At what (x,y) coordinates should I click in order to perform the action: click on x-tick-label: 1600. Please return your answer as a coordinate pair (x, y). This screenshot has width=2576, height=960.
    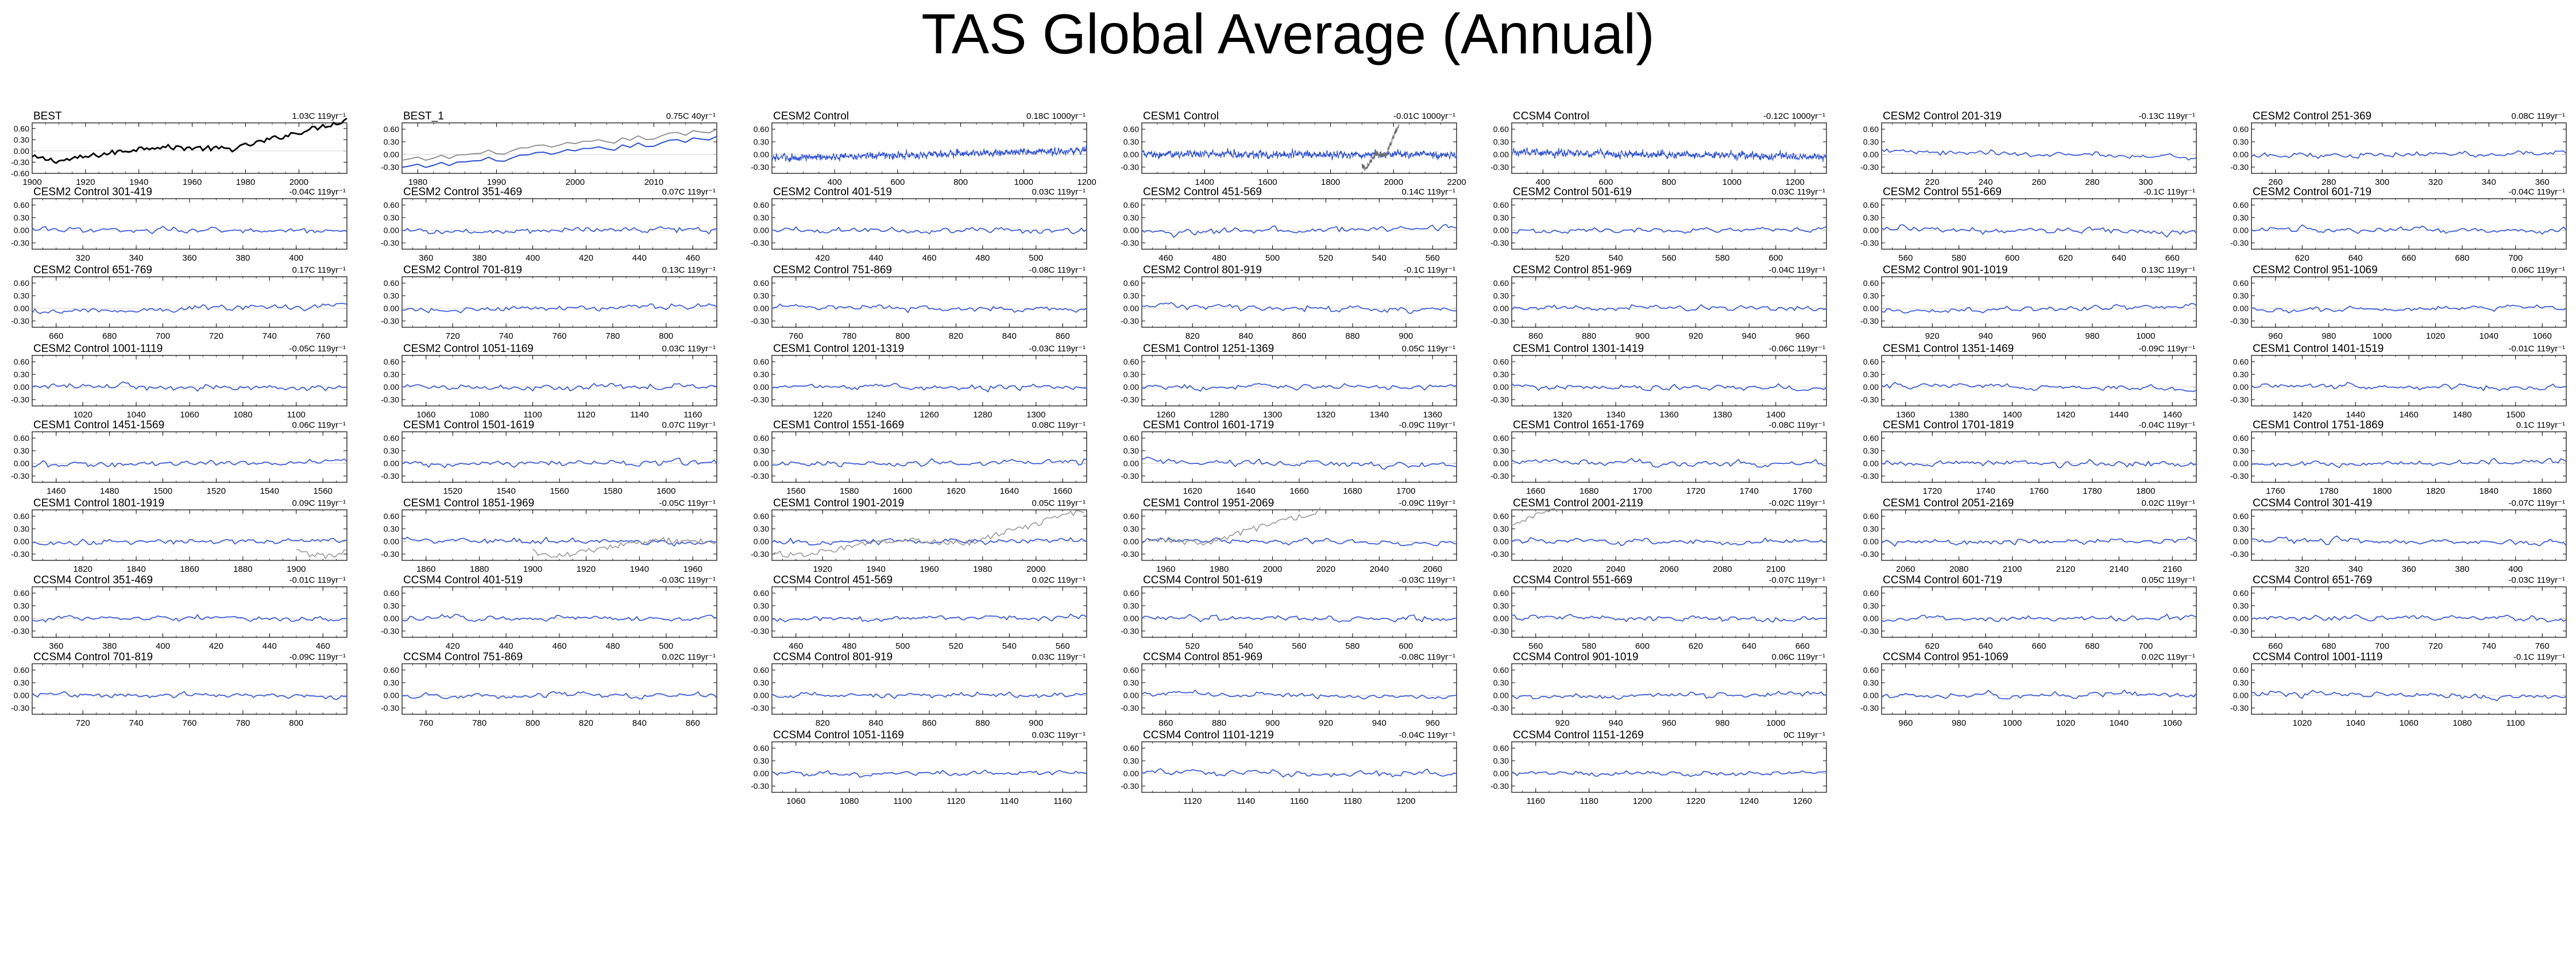
    Looking at the image, I should click on (665, 491).